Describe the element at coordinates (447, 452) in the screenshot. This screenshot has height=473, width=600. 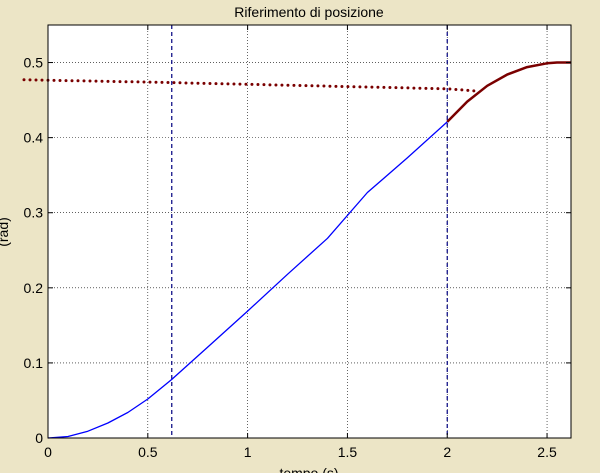
I see `x-tick-label: 2` at that location.